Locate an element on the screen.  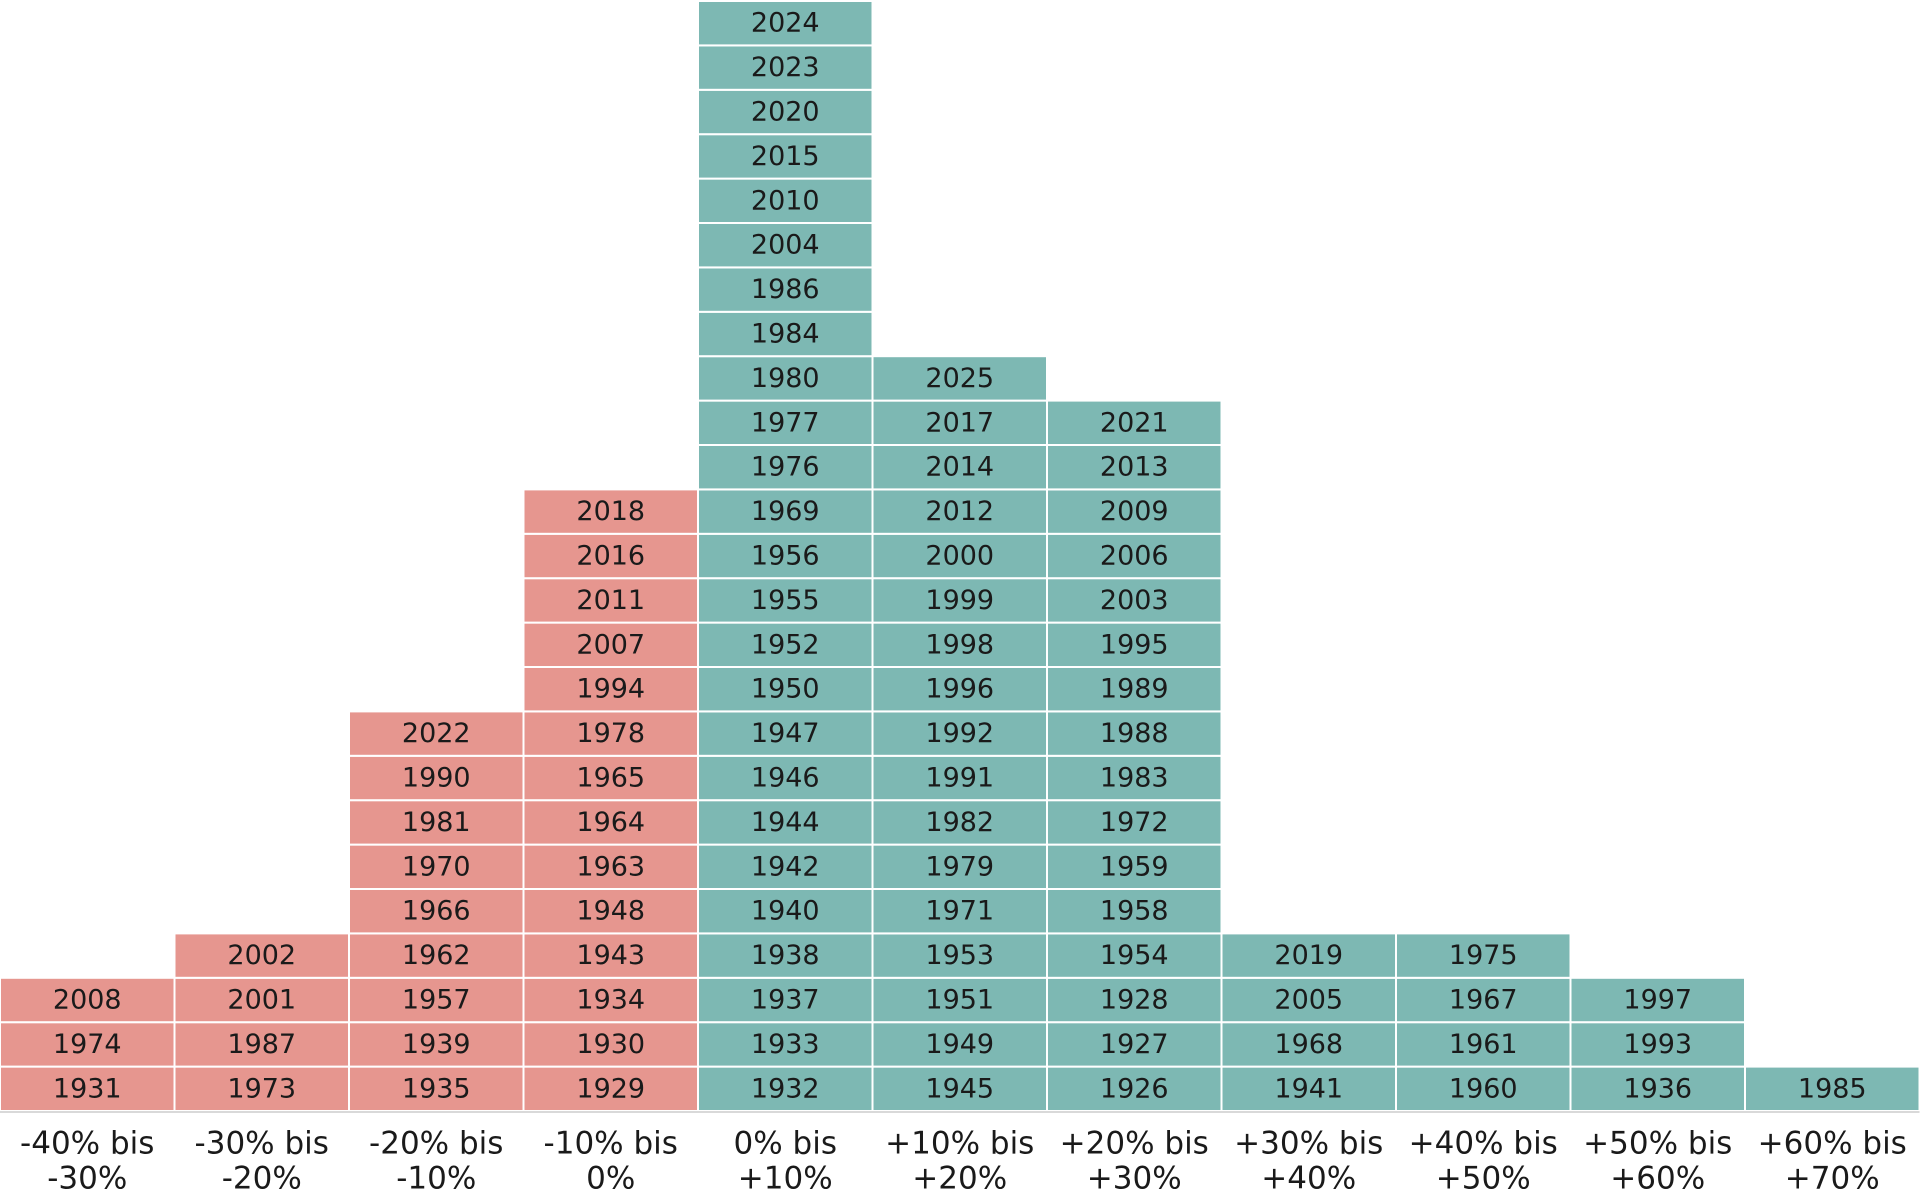
year-cell-label: 1956 is located at coordinates (785, 556).